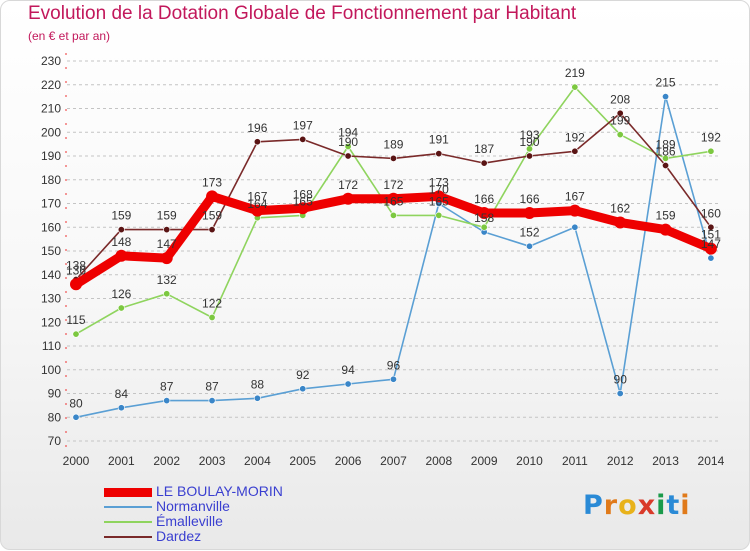 This screenshot has height=551, width=750. Describe the element at coordinates (529, 461) in the screenshot. I see `x-tick-label: 2010` at that location.